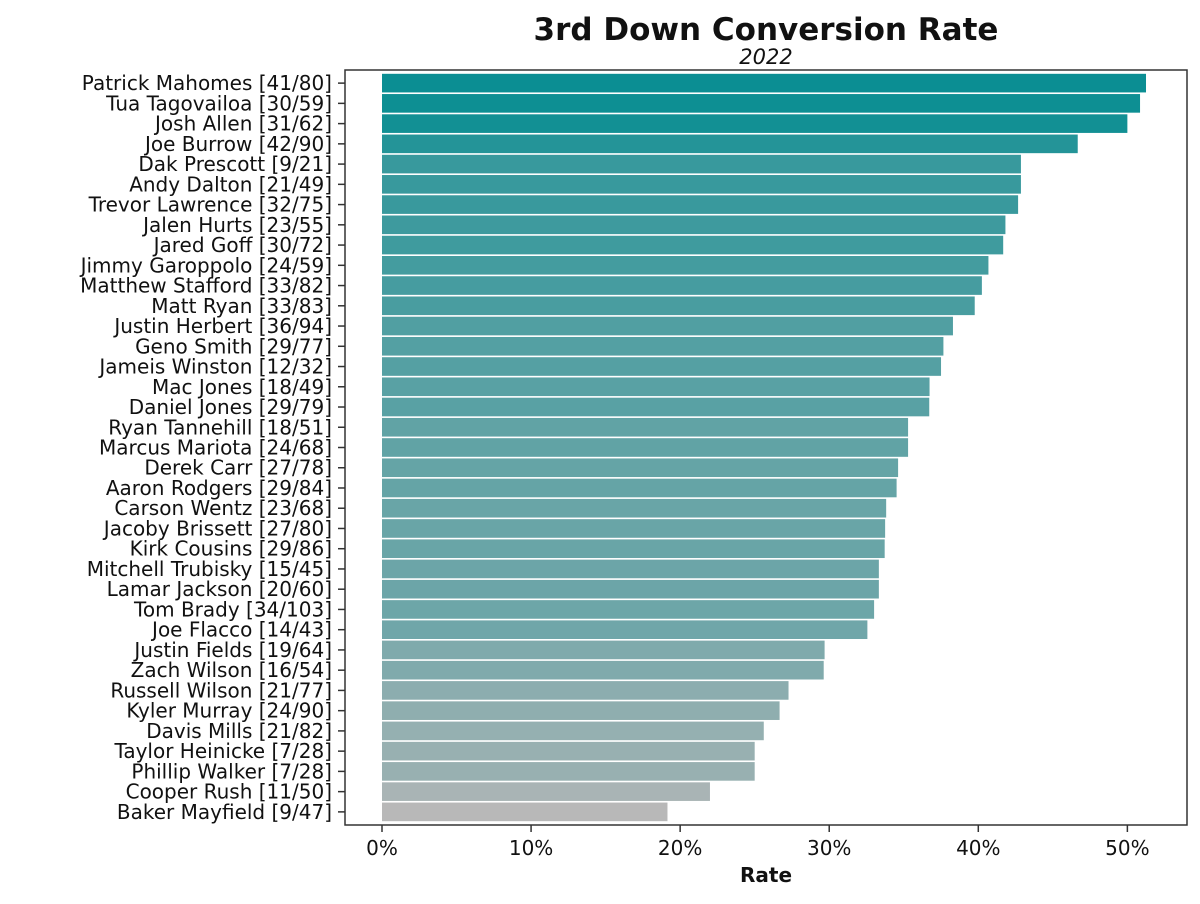  I want to click on y-tick-label: Patrick Mahomes [41/80], so click(207, 83).